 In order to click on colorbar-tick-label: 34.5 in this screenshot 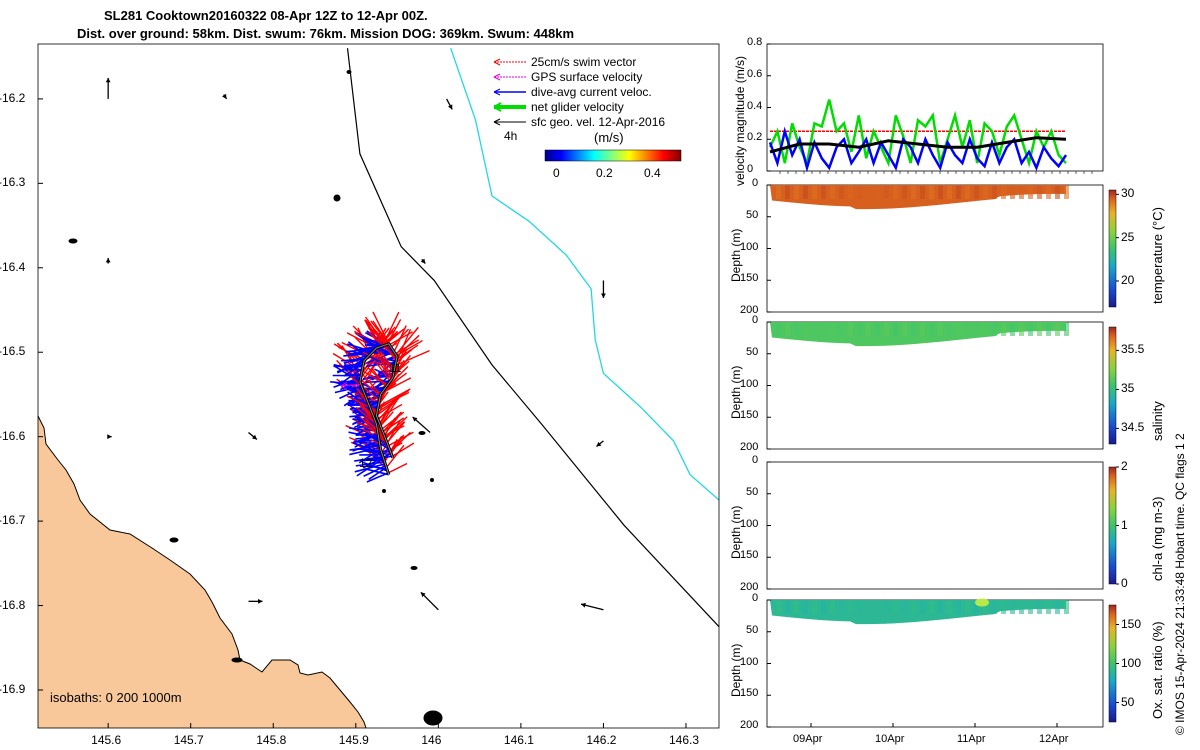, I will do `click(1133, 427)`.